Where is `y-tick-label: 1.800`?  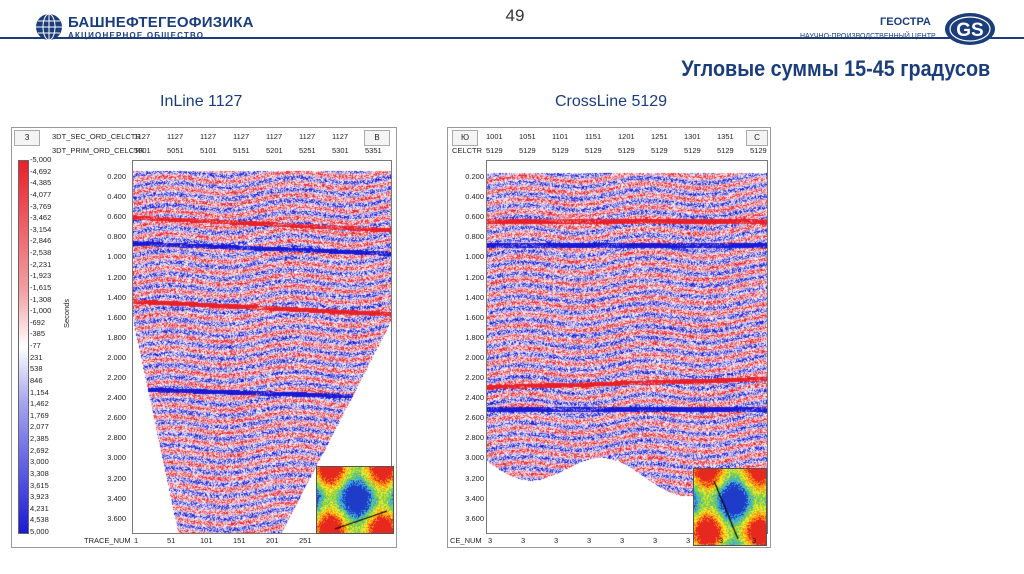
y-tick-label: 1.800 is located at coordinates (116, 337).